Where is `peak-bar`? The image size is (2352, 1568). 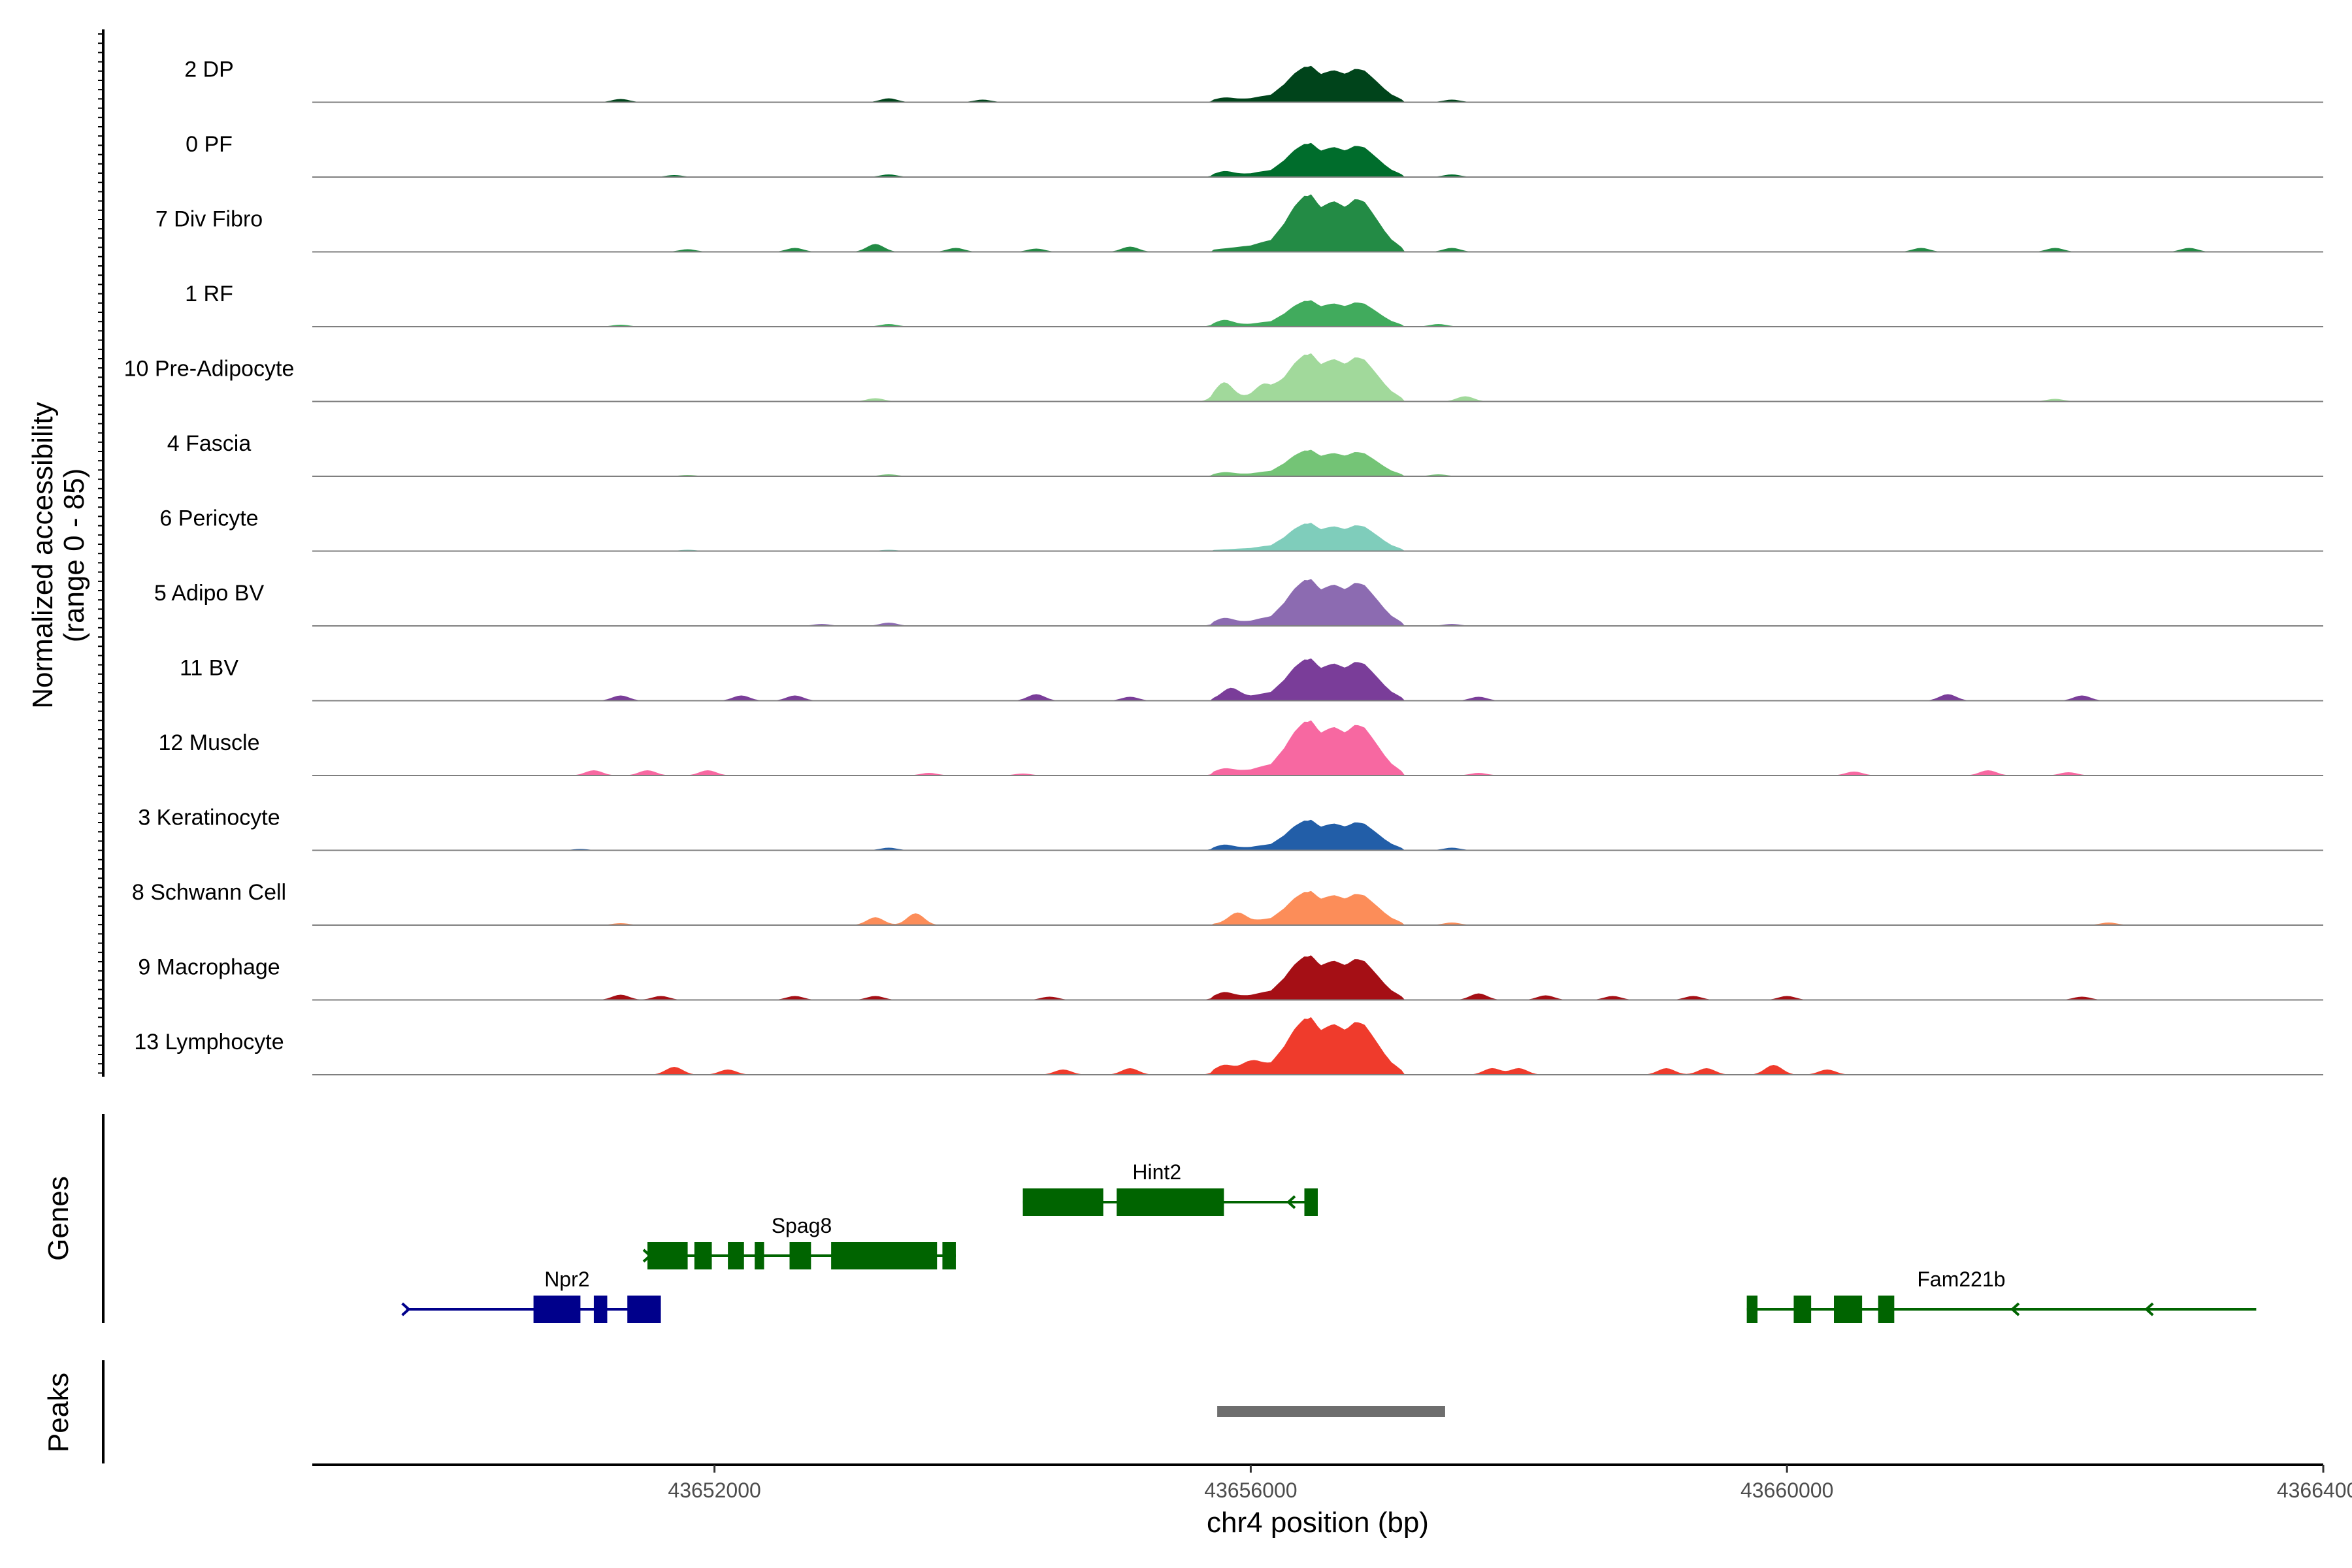 peak-bar is located at coordinates (1331, 1411).